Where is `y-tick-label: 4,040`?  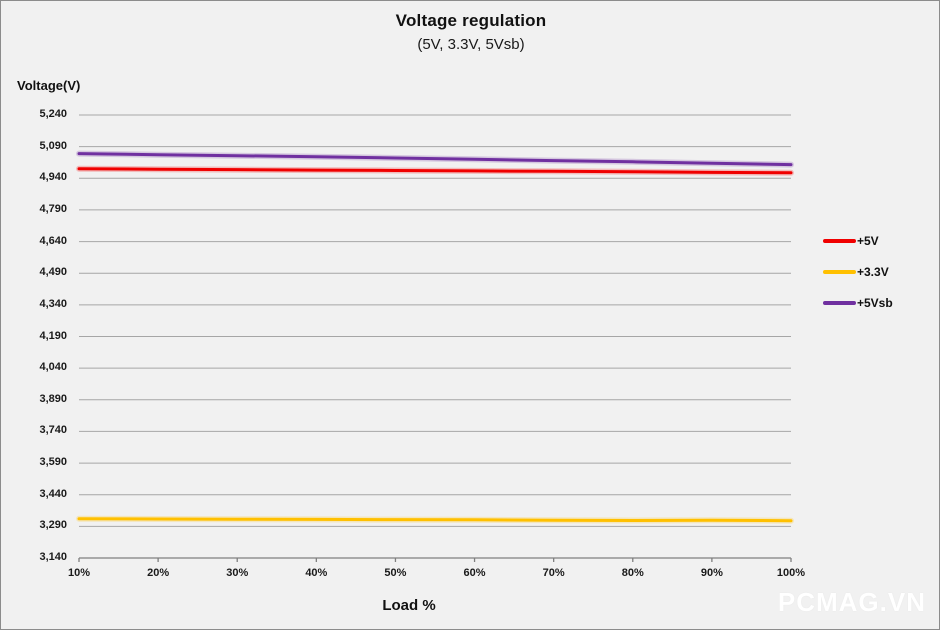 y-tick-label: 4,040 is located at coordinates (53, 367).